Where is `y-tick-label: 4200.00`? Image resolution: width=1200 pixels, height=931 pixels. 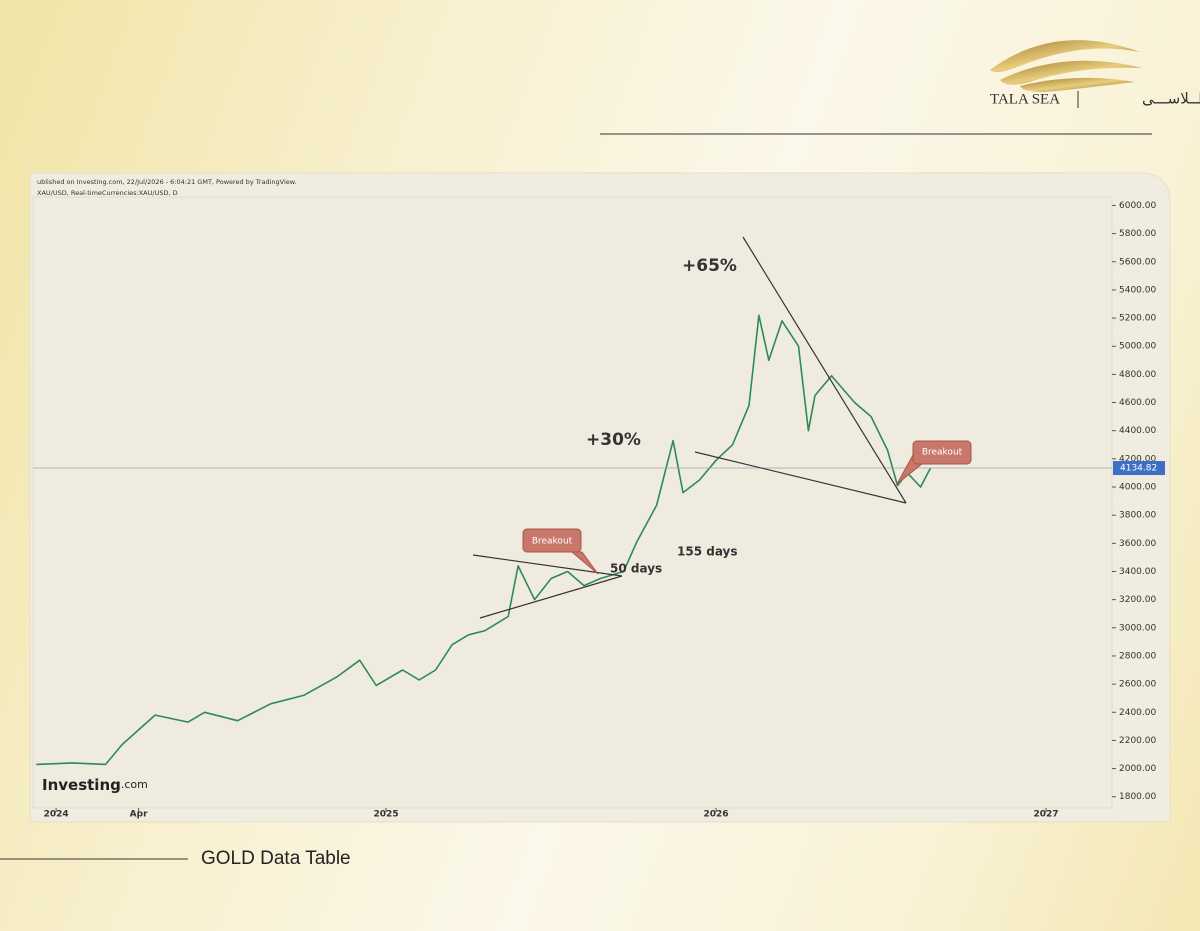
y-tick-label: 4200.00 is located at coordinates (1137, 459).